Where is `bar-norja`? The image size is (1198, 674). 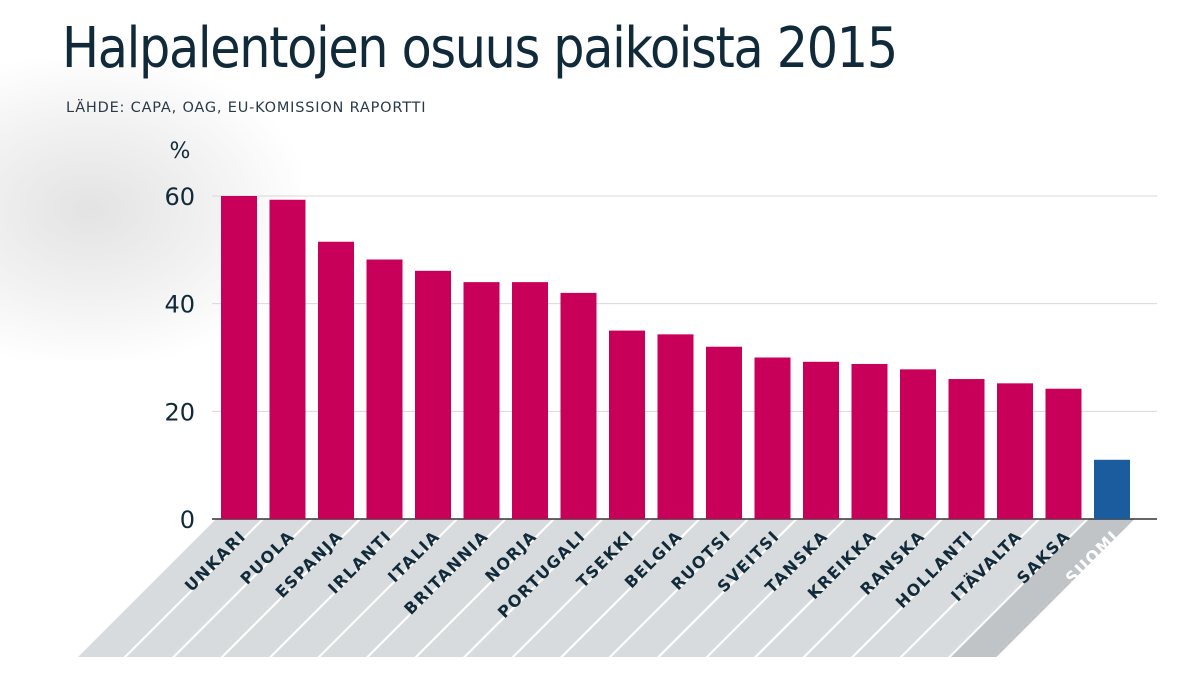 bar-norja is located at coordinates (530, 400).